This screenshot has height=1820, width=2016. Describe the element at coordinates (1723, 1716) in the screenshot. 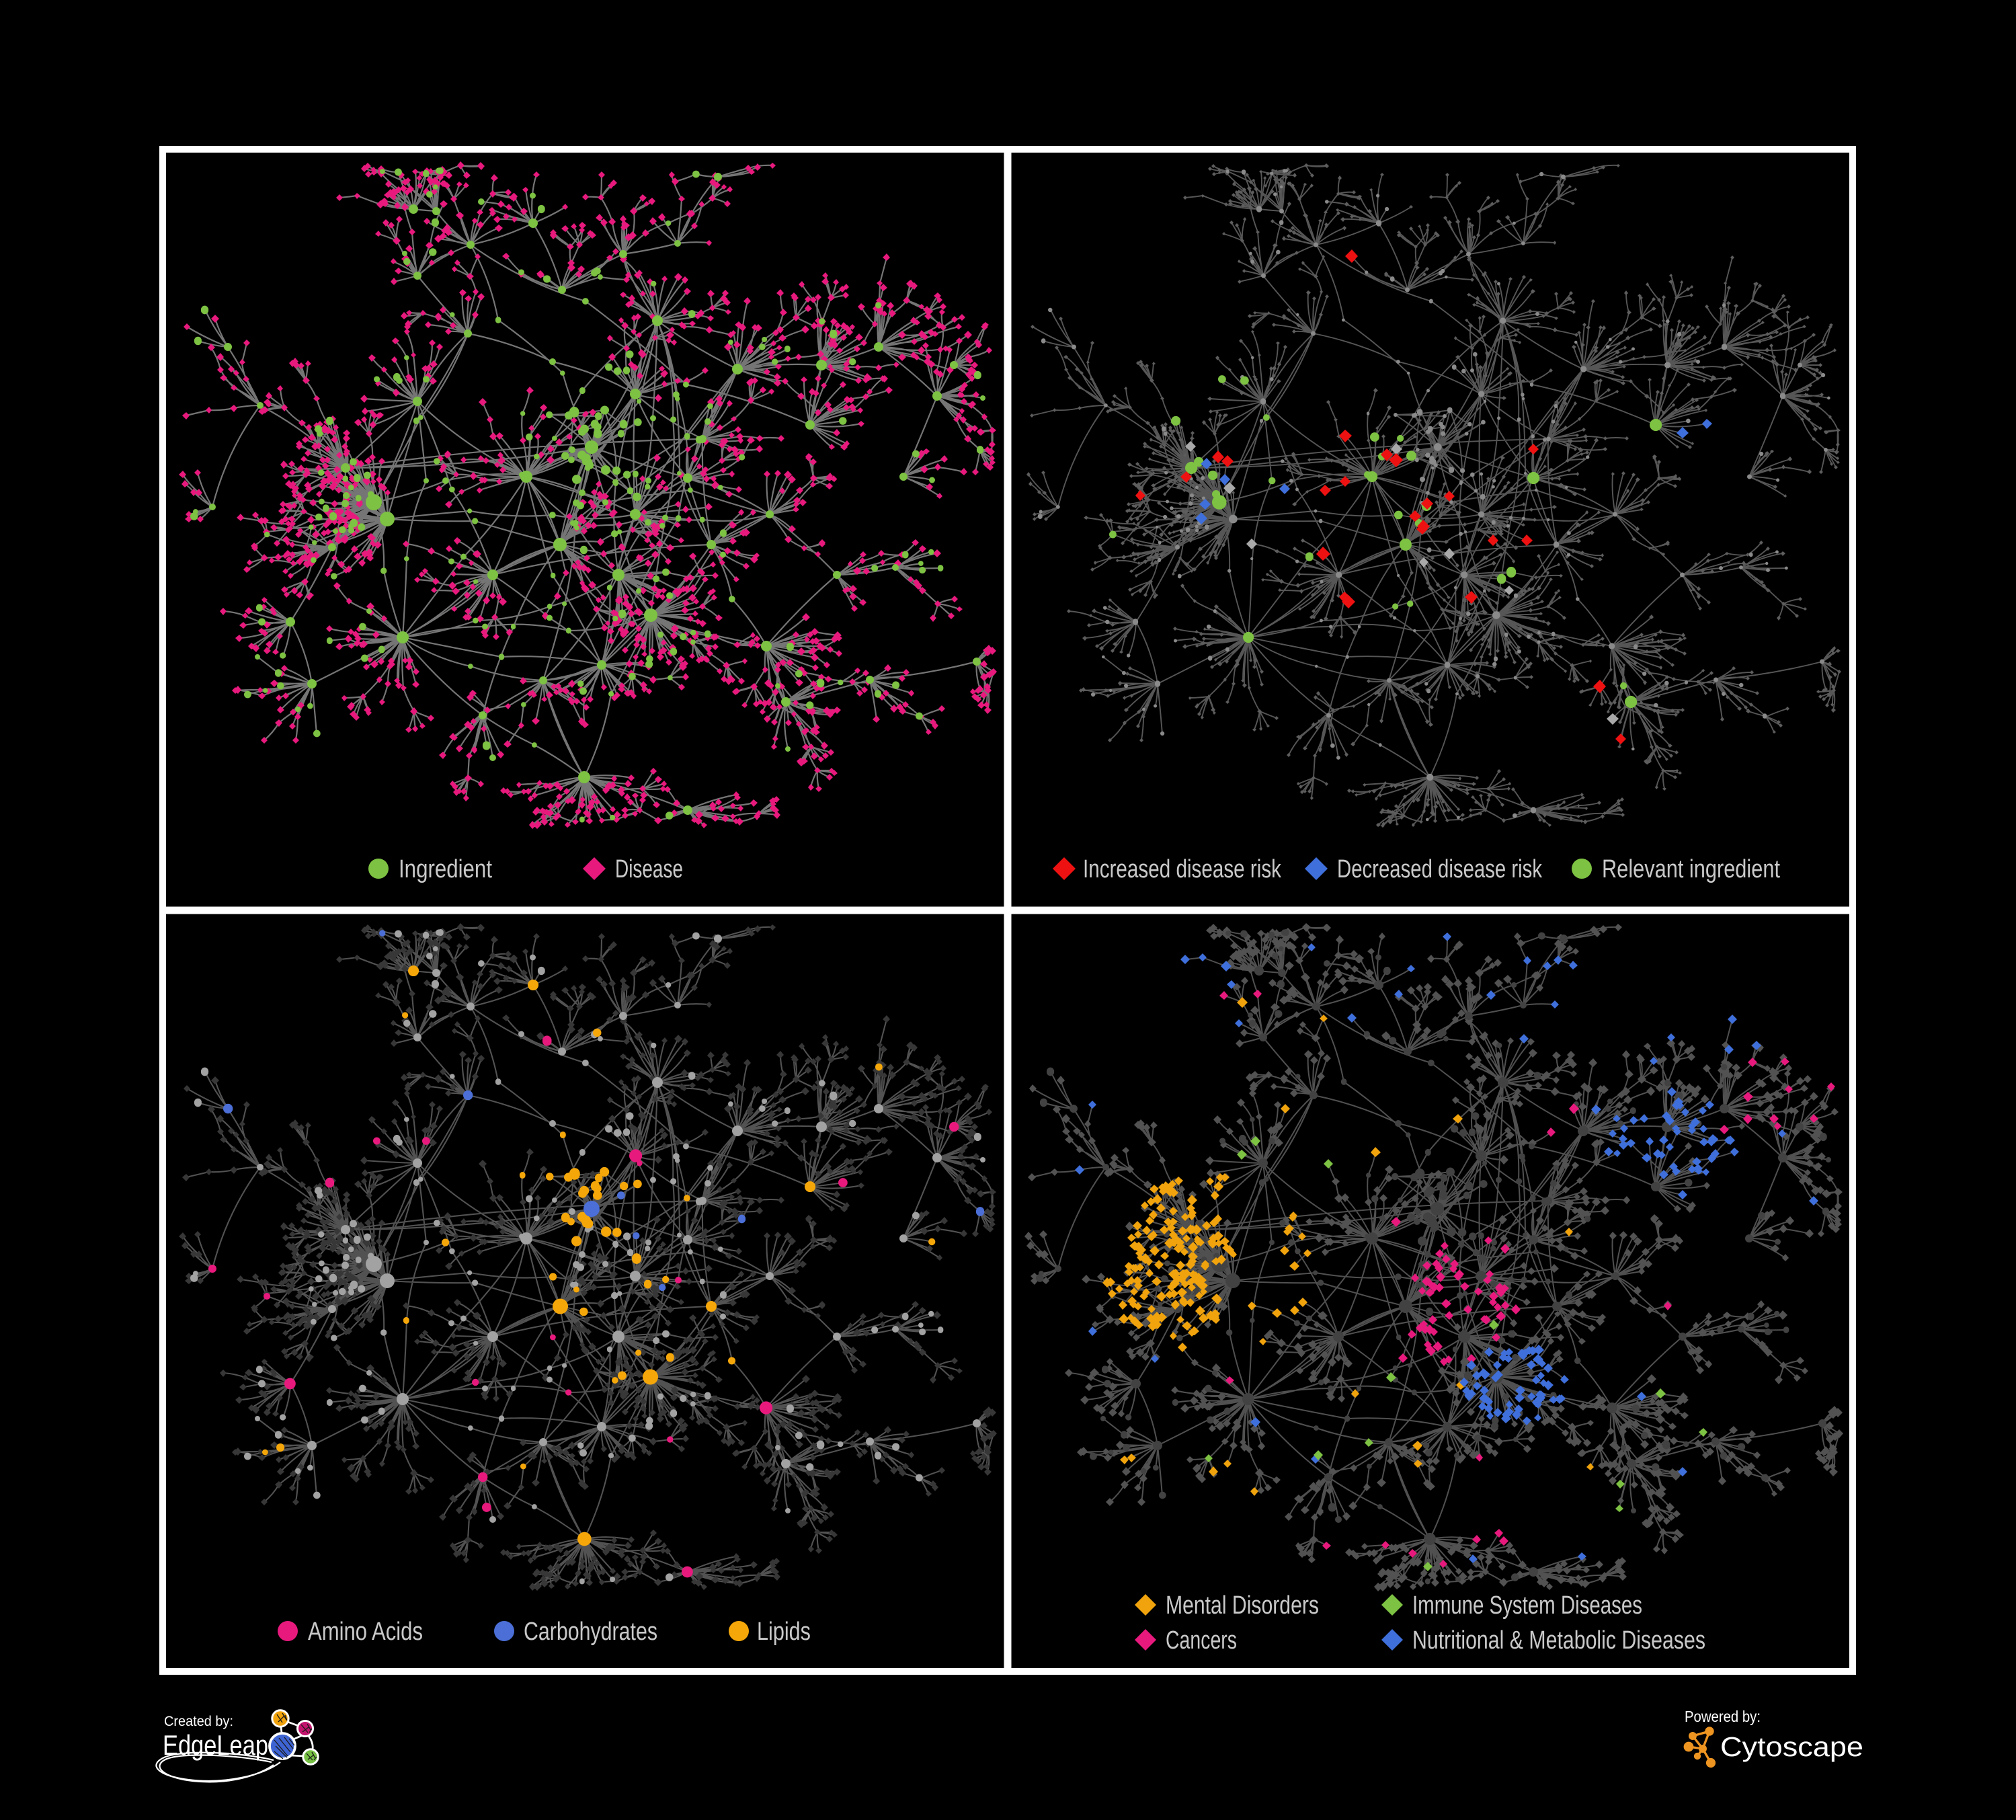

I see `svg-text: Powered by:` at that location.